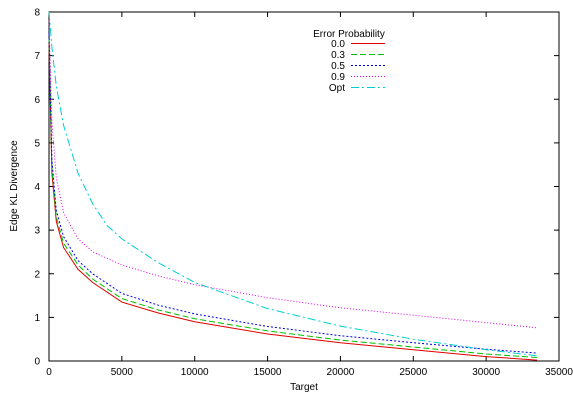 The height and width of the screenshot is (395, 573). Describe the element at coordinates (37, 13) in the screenshot. I see `y-tick-label: 8` at that location.